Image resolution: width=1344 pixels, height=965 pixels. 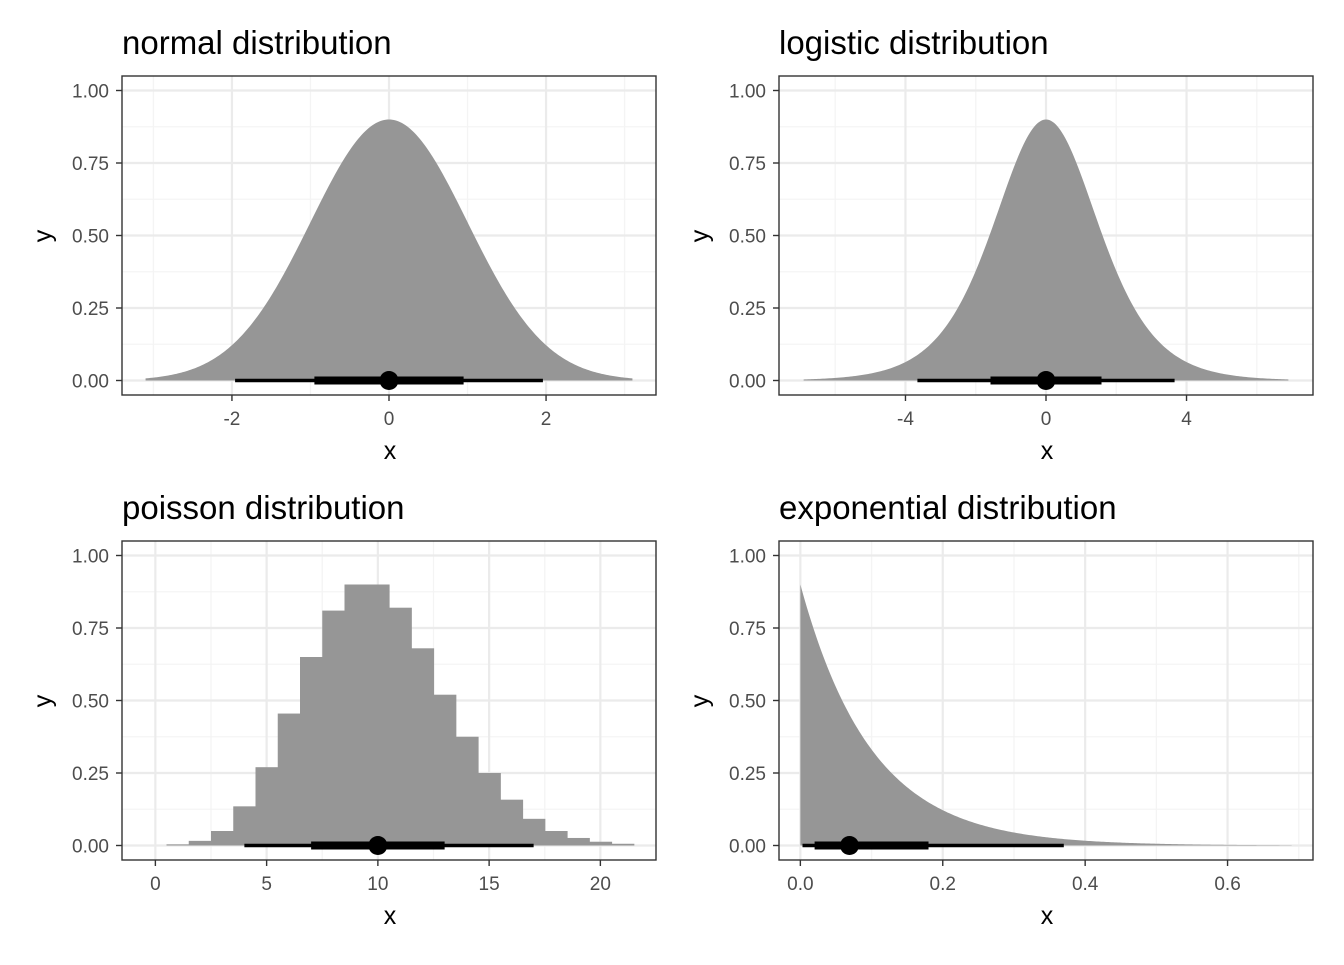 What do you see at coordinates (1227, 884) in the screenshot?
I see `x-tick-label: 0.6` at bounding box center [1227, 884].